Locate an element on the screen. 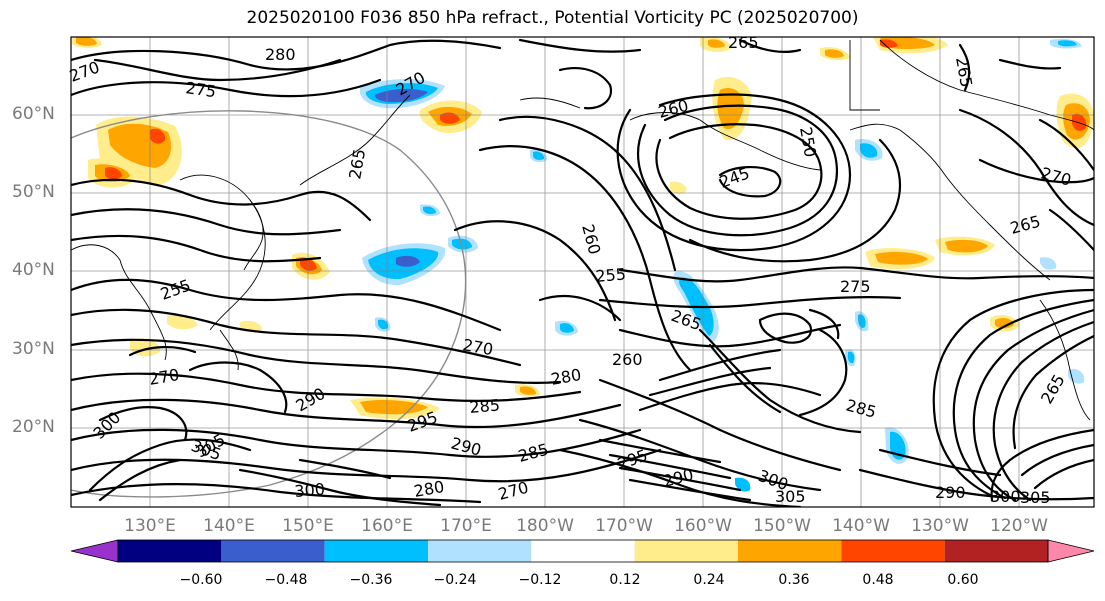 The image size is (1105, 601). lon-label: 130°E is located at coordinates (150, 526).